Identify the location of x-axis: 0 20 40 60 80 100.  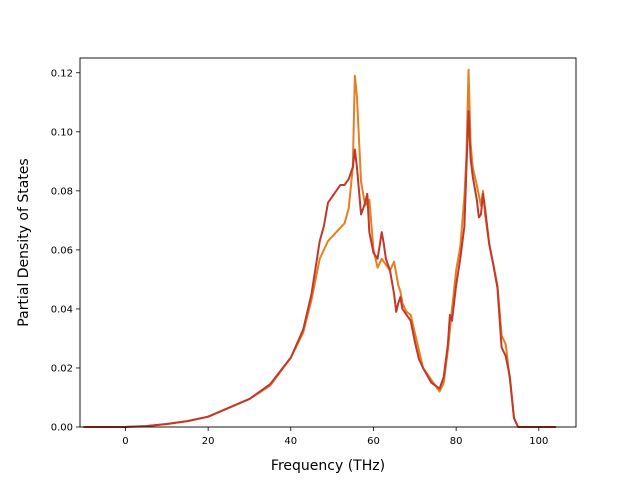
(335, 437).